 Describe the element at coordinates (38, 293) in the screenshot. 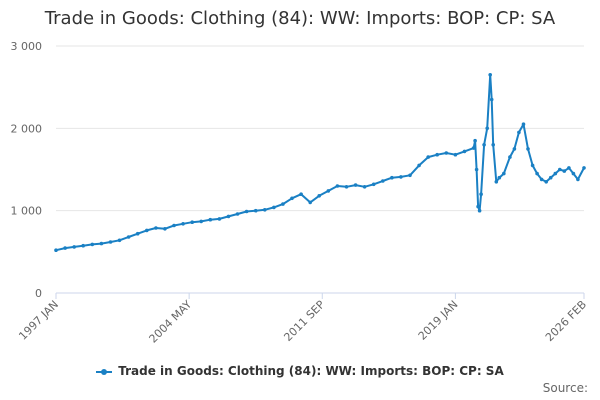

I see `y-tick-label: 0` at that location.